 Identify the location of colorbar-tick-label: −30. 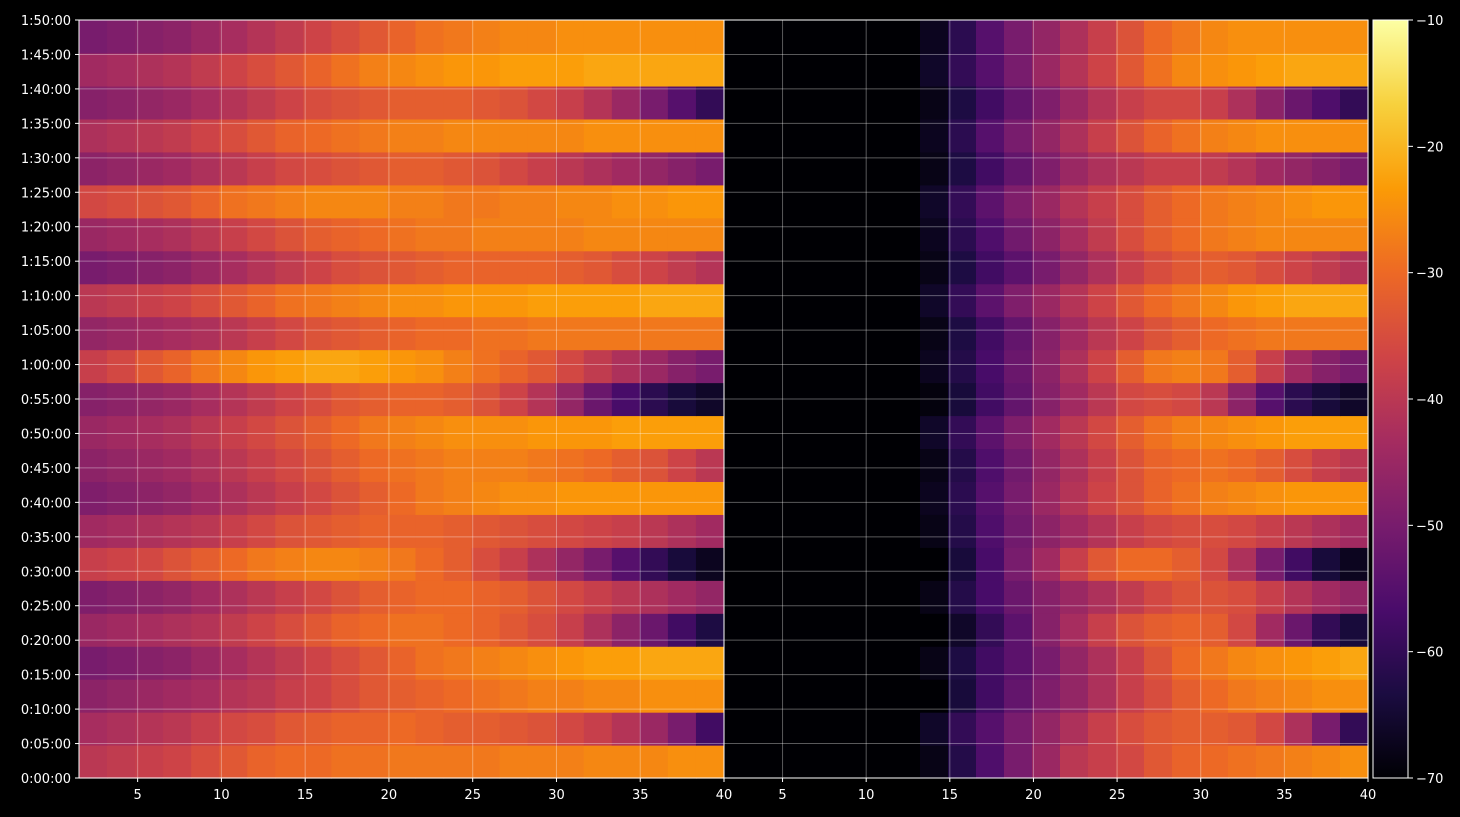
(1429, 274).